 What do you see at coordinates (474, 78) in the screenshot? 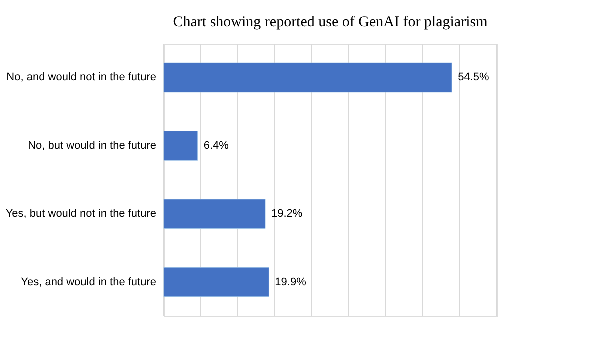
I see `data-label: 54.5%` at bounding box center [474, 78].